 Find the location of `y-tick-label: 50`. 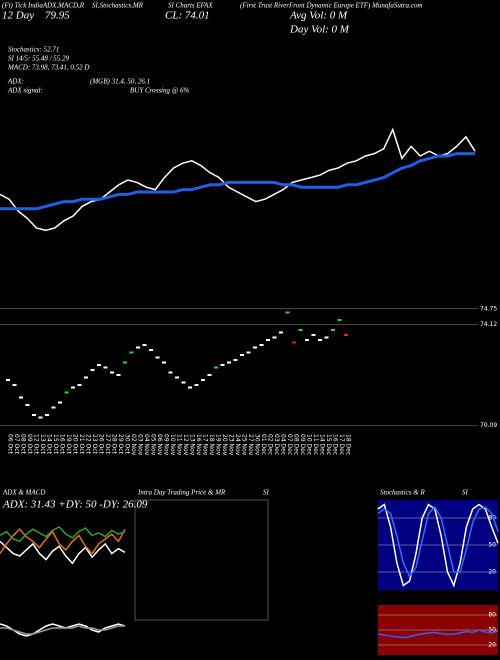

y-tick-label: 50 is located at coordinates (492, 630).